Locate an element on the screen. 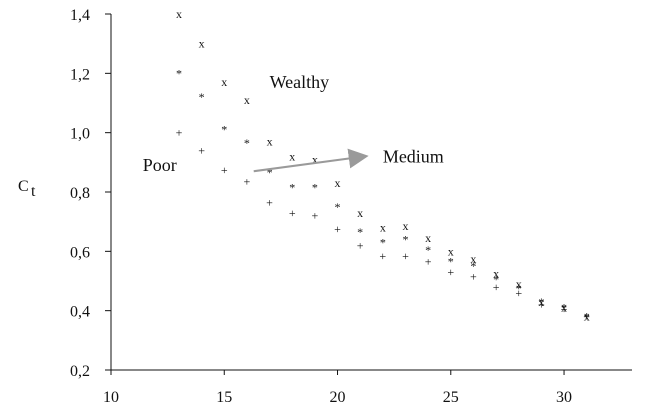 The image size is (650, 417). y-tick-label: 1,4 is located at coordinates (80, 15).